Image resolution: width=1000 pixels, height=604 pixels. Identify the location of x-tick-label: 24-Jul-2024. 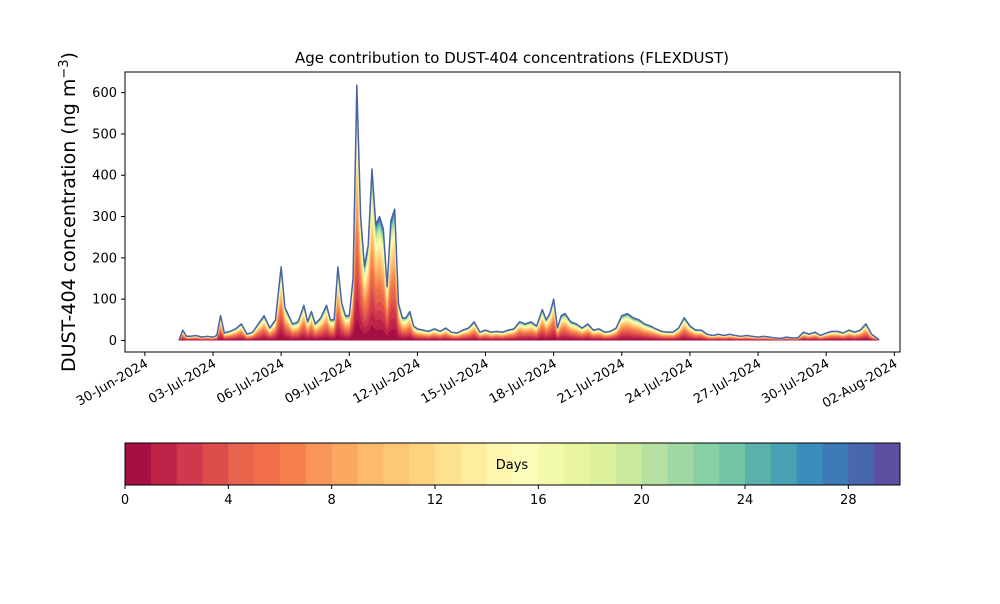
(659, 381).